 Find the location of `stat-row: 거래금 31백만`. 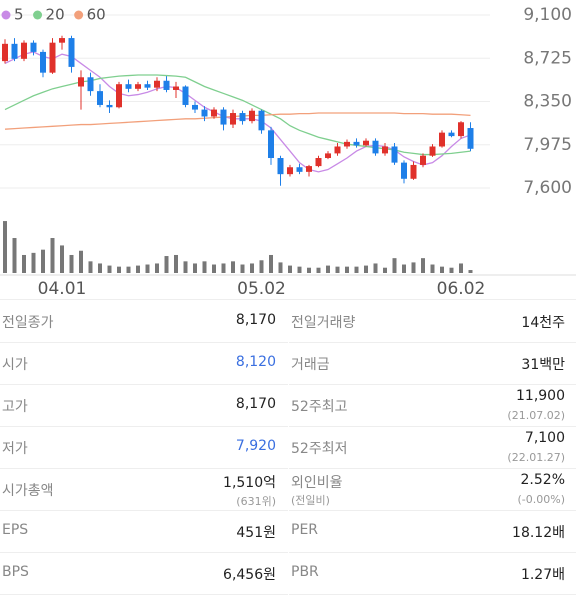

stat-row: 거래금 31백만 is located at coordinates (432, 363).